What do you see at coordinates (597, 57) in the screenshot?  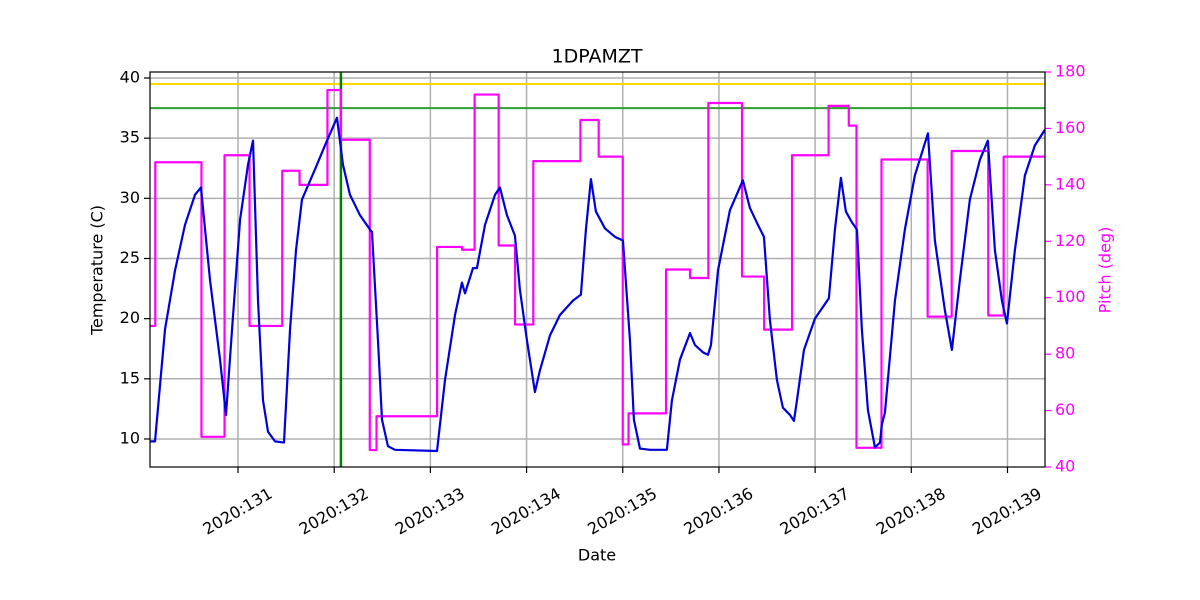 I see `chart-title: 1DPAMZT` at bounding box center [597, 57].